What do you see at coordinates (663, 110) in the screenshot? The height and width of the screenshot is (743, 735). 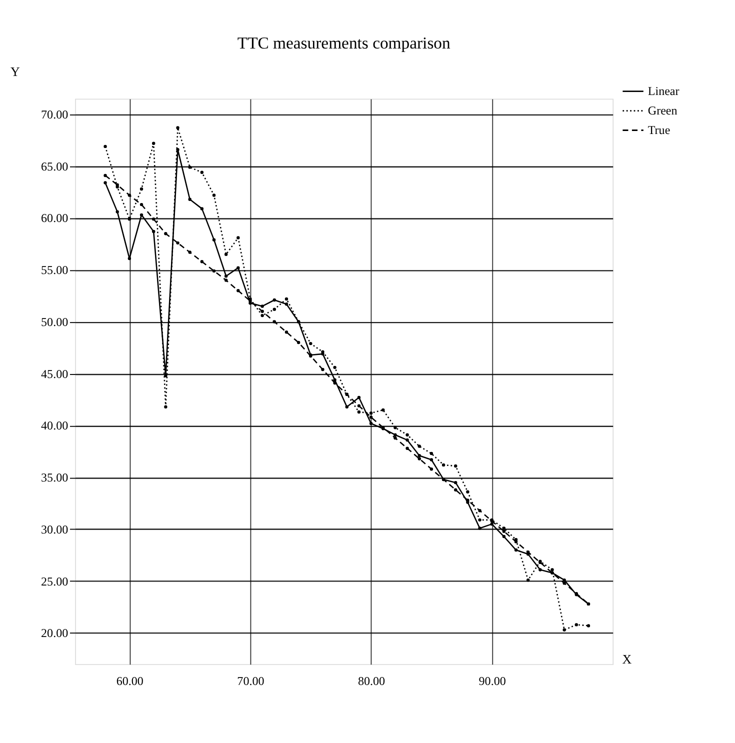 I see `legend-label: Green` at bounding box center [663, 110].